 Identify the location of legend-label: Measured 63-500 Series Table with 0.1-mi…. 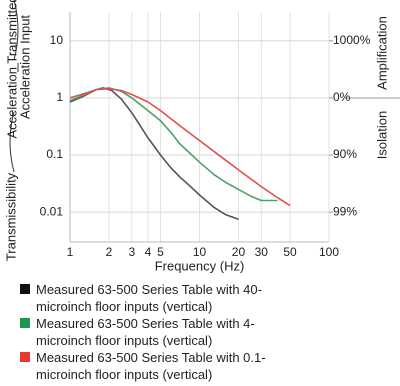
(151, 366).